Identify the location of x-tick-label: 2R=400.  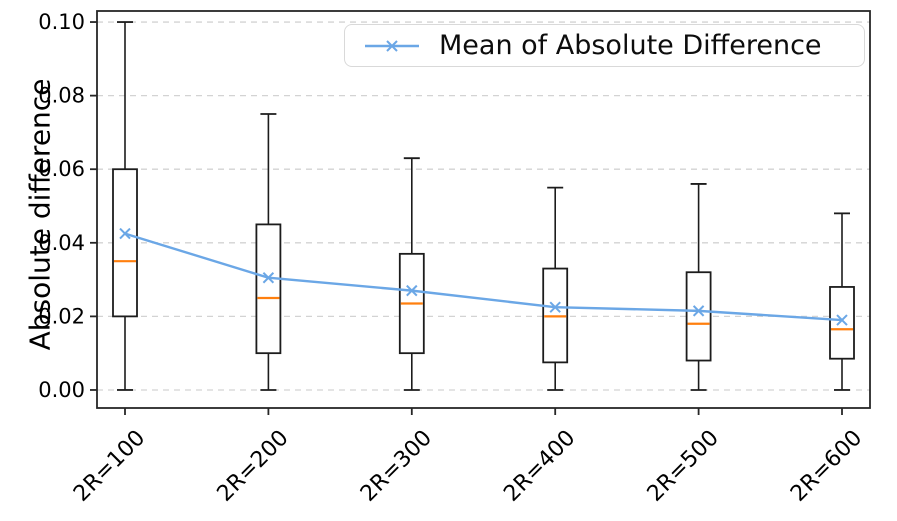
(539, 466).